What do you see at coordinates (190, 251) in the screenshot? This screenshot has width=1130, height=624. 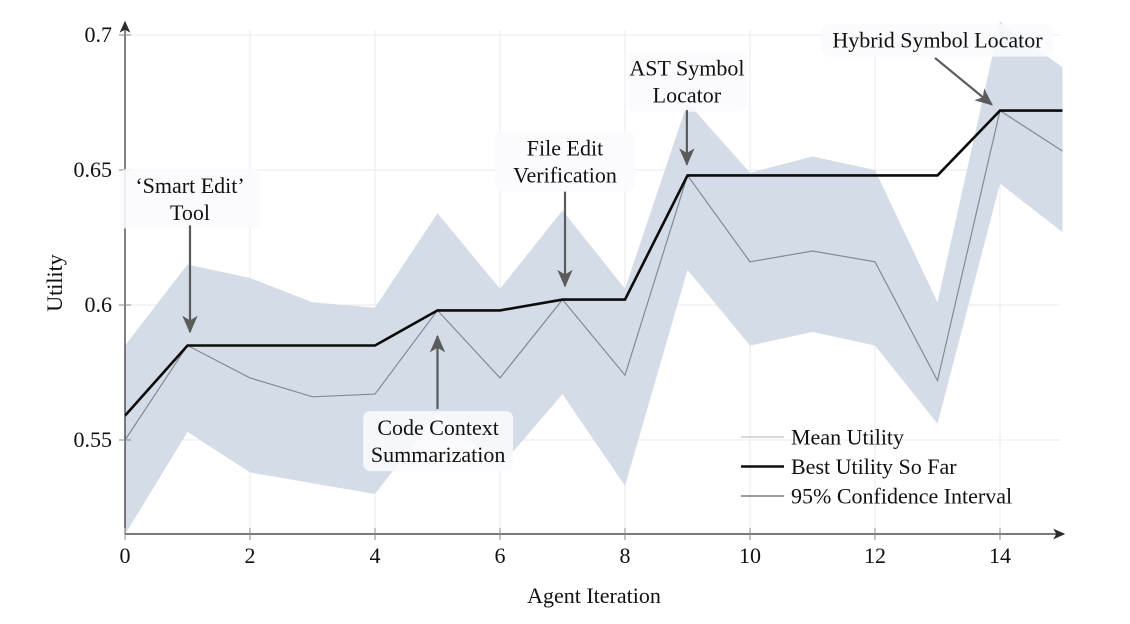 I see `annotation-smart-edit-tool: ‘Smart Edit’Tool` at bounding box center [190, 251].